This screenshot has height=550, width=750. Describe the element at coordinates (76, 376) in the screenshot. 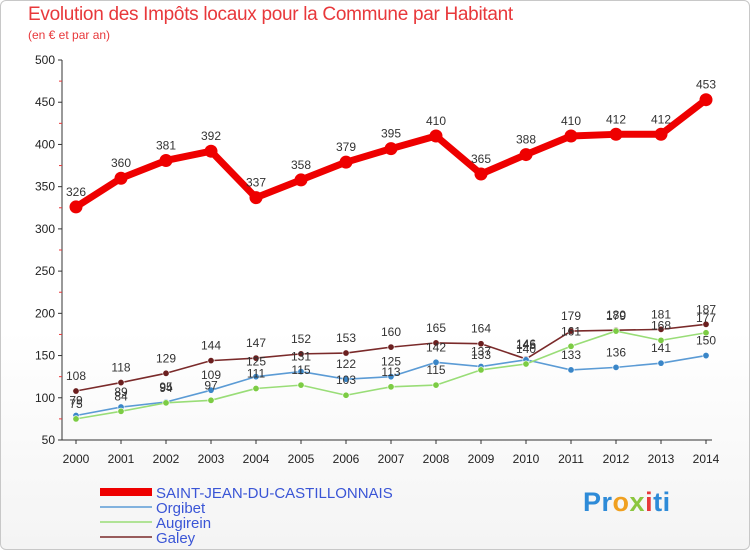

I see `data-label: 108` at that location.